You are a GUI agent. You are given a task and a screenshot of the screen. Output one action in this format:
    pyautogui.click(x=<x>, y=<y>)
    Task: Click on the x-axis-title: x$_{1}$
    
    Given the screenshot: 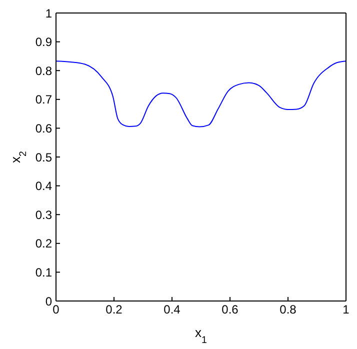 What is the action you would take?
    pyautogui.click(x=201, y=335)
    